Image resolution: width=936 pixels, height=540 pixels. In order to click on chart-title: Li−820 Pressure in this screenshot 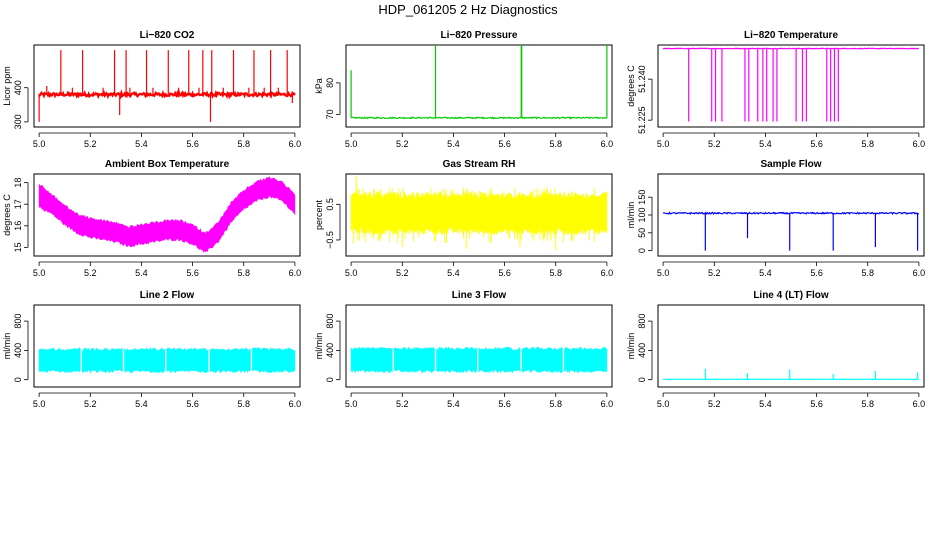, I will do `click(479, 35)`.